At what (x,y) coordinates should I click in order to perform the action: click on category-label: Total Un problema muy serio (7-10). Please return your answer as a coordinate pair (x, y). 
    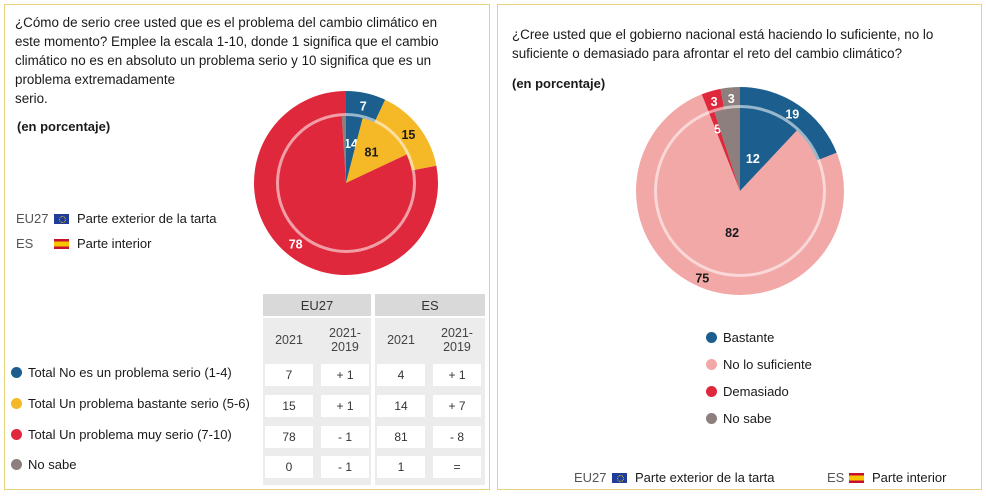
    Looking at the image, I should click on (130, 434).